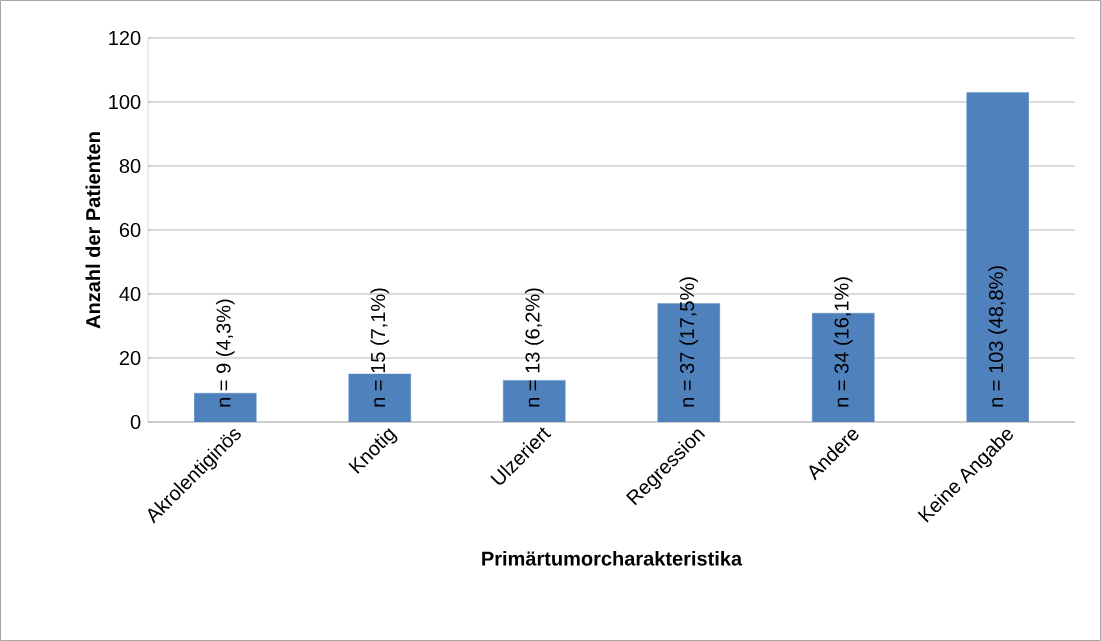 The height and width of the screenshot is (641, 1101). Describe the element at coordinates (93, 230) in the screenshot. I see `y-axis-title: Anzahl der Patienten` at that location.